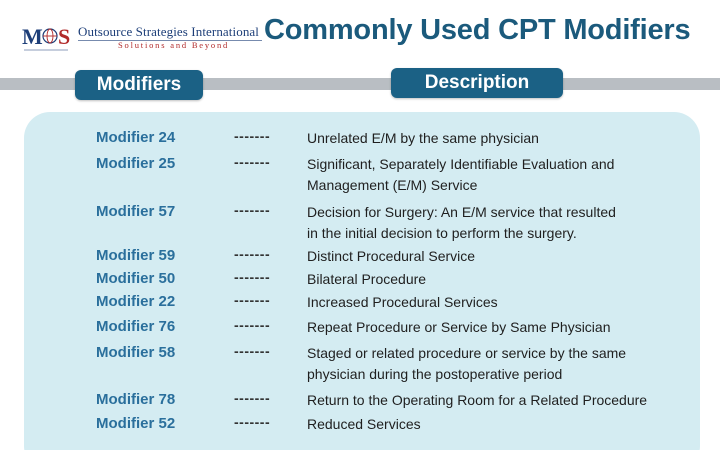  Describe the element at coordinates (477, 83) in the screenshot. I see `column-header-description: Description` at that location.